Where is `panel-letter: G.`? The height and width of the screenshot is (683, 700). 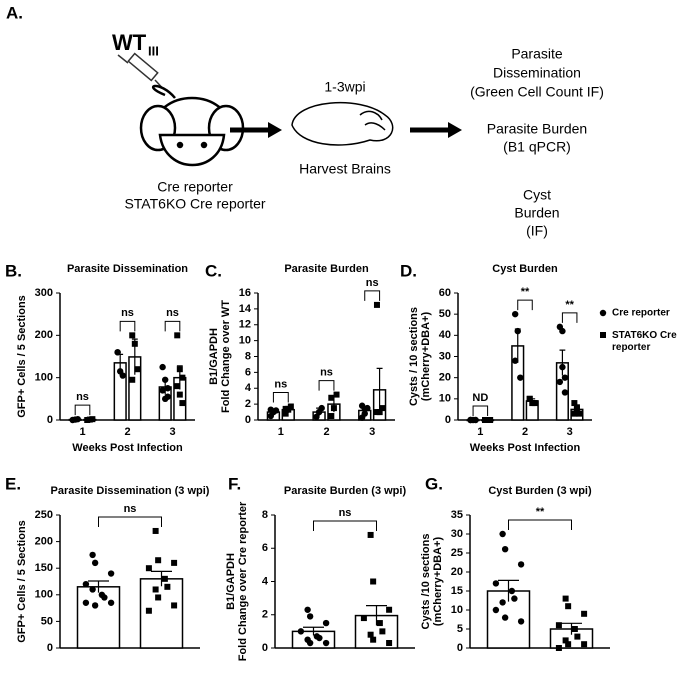 panel-letter: G. is located at coordinates (434, 483).